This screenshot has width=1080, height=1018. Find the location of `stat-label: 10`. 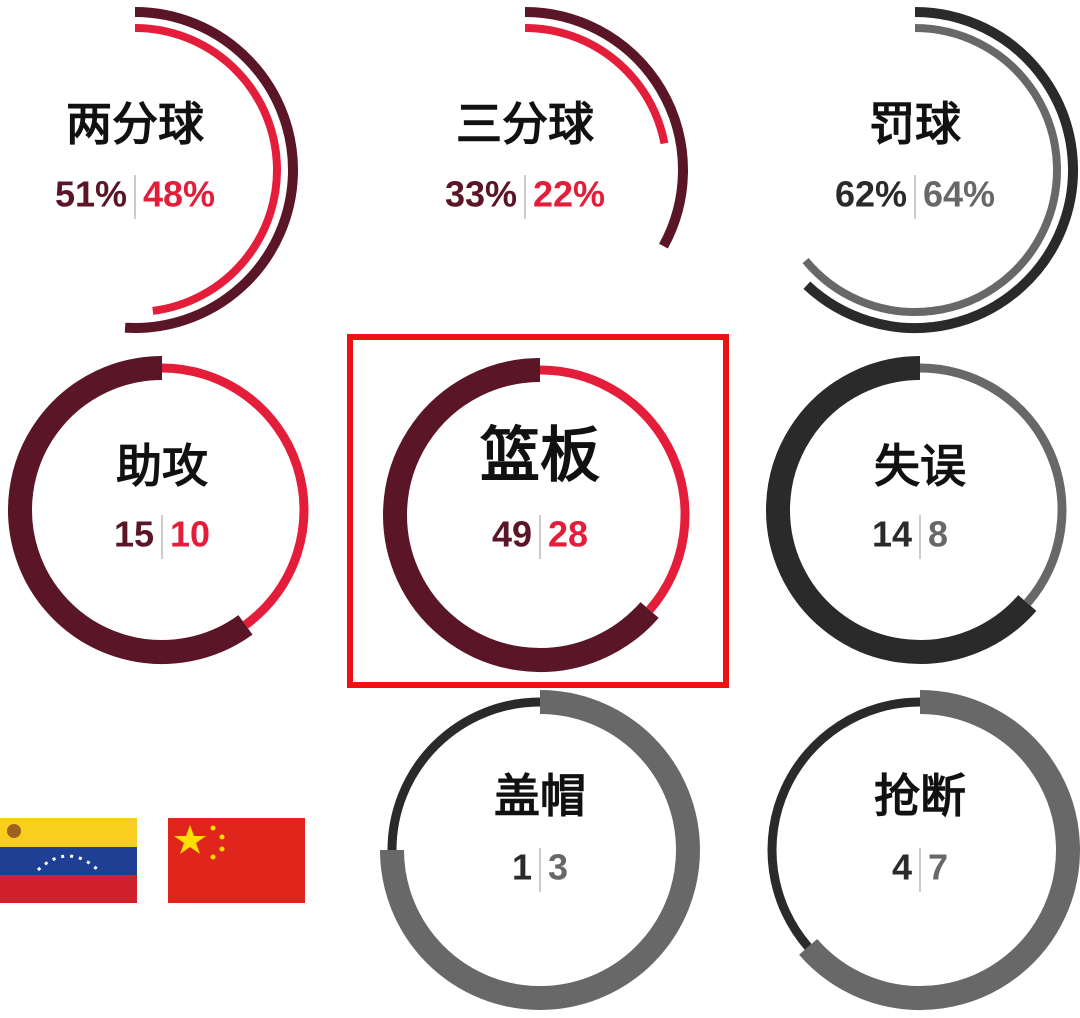

stat-label: 10 is located at coordinates (190, 534).